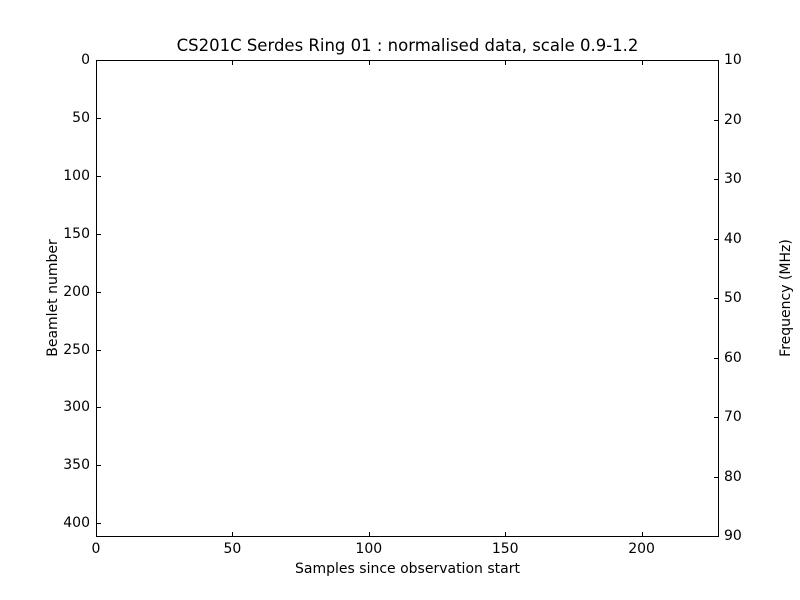 The height and width of the screenshot is (600, 800). I want to click on y-right-tick-label: 60, so click(733, 357).